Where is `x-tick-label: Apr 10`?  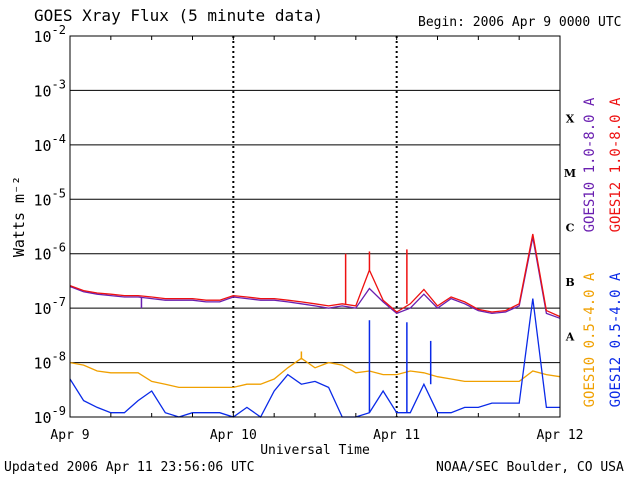
x-tick-label: Apr 10 is located at coordinates (233, 435).